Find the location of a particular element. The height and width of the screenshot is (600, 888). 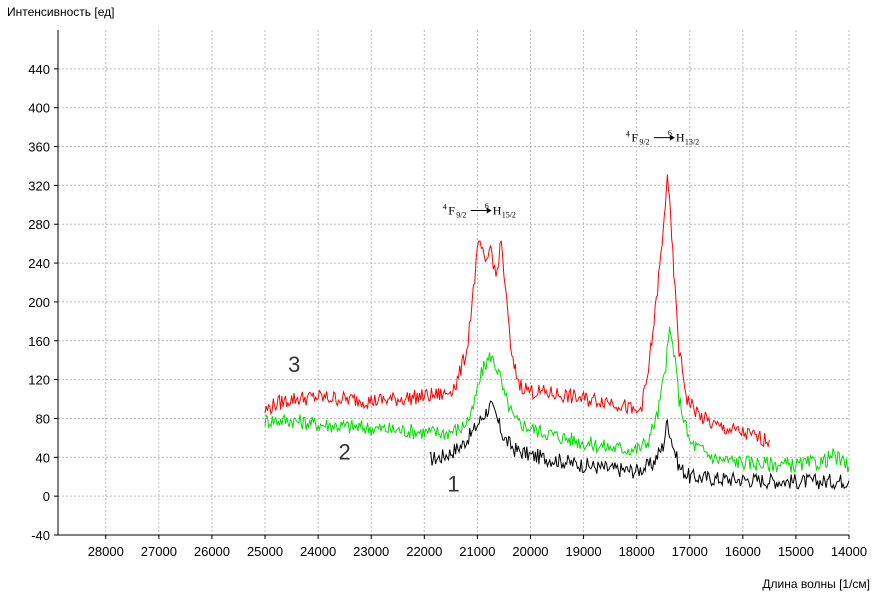

y-tick-label: 0 is located at coordinates (46, 496).